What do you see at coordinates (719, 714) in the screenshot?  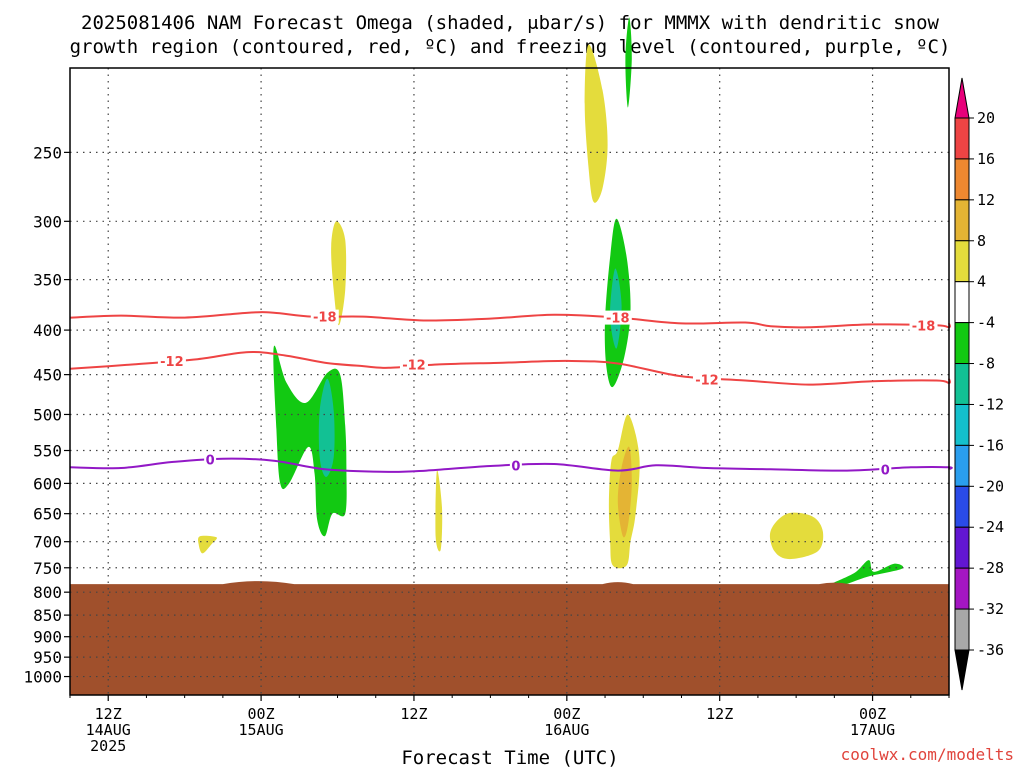 I see `xtick-label-48-0: 12Z` at bounding box center [719, 714].